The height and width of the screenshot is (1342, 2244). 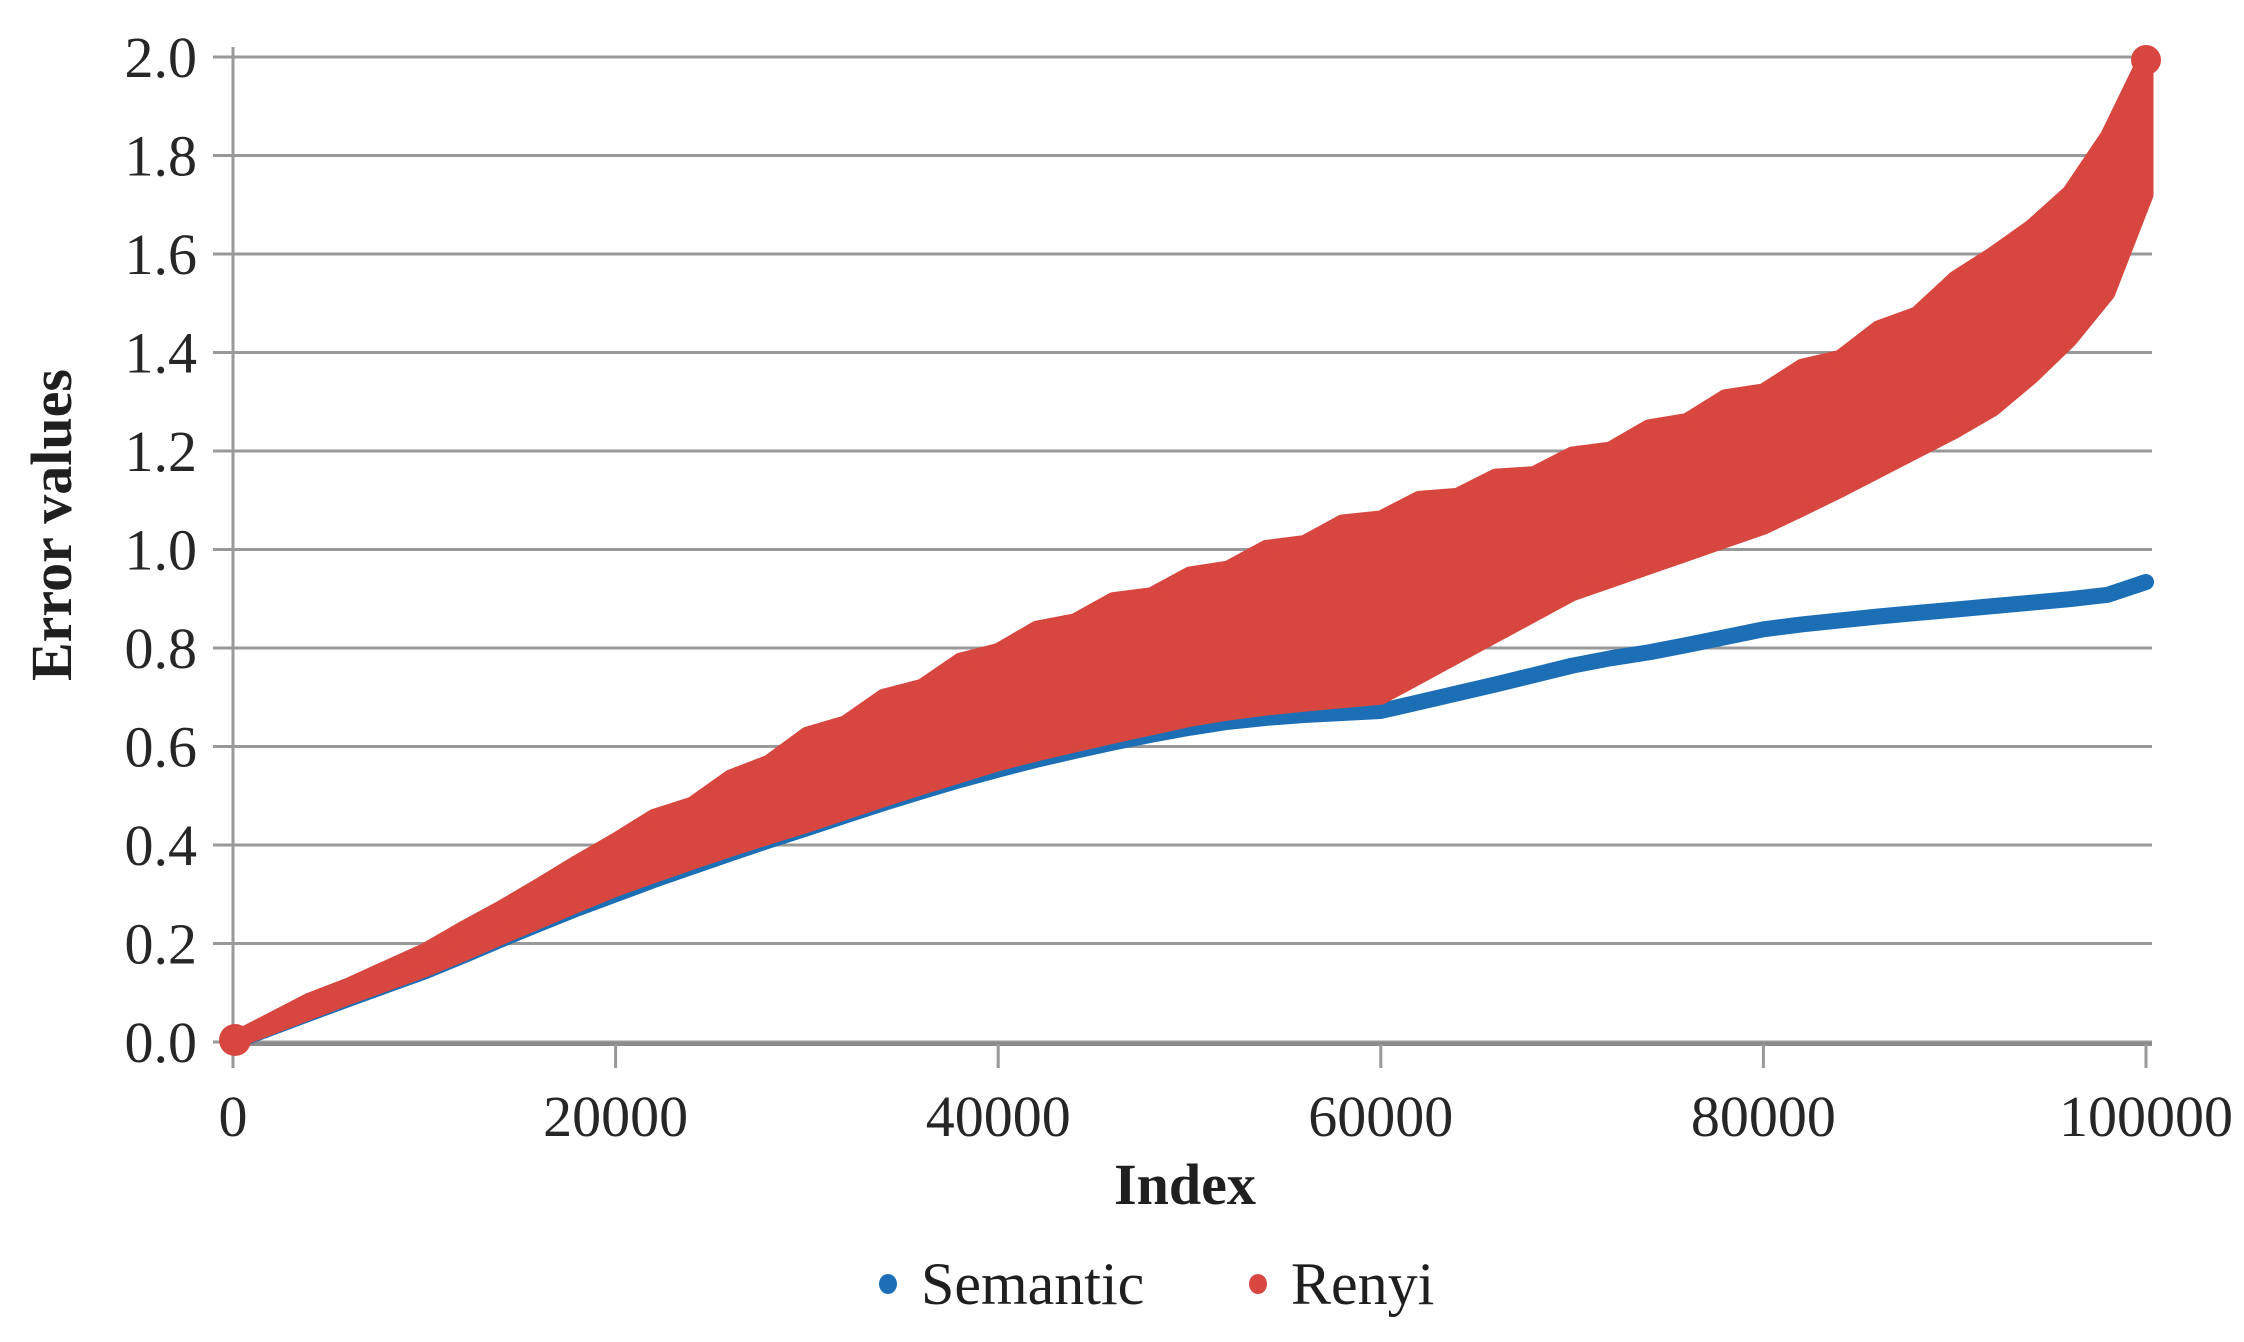 I want to click on x-tick-label: 80000, so click(x=1763, y=1116).